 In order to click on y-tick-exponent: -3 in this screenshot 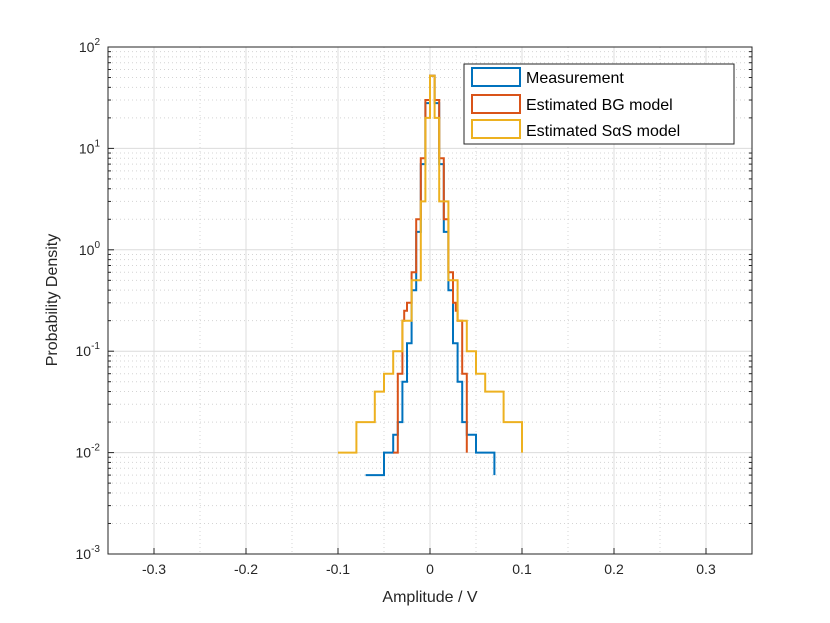, I will do `click(95, 549)`.